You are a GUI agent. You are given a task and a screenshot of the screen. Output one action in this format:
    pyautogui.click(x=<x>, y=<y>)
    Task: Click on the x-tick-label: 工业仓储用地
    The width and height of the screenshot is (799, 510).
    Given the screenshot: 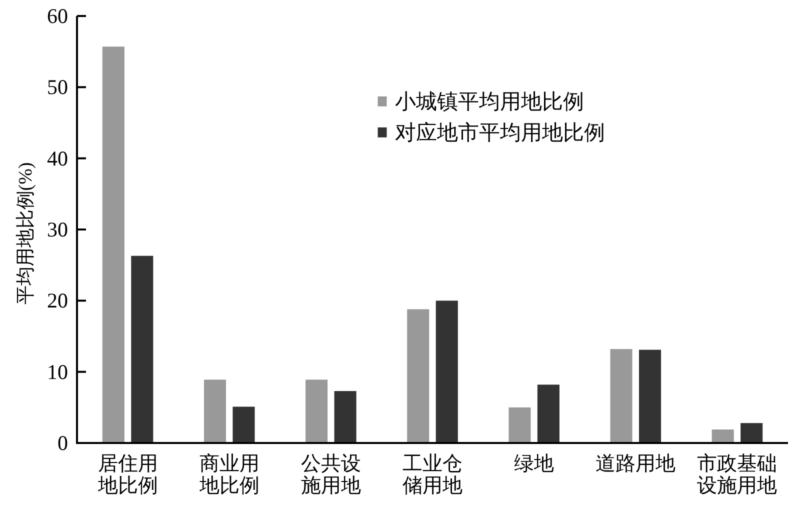 What is the action you would take?
    pyautogui.click(x=432, y=475)
    